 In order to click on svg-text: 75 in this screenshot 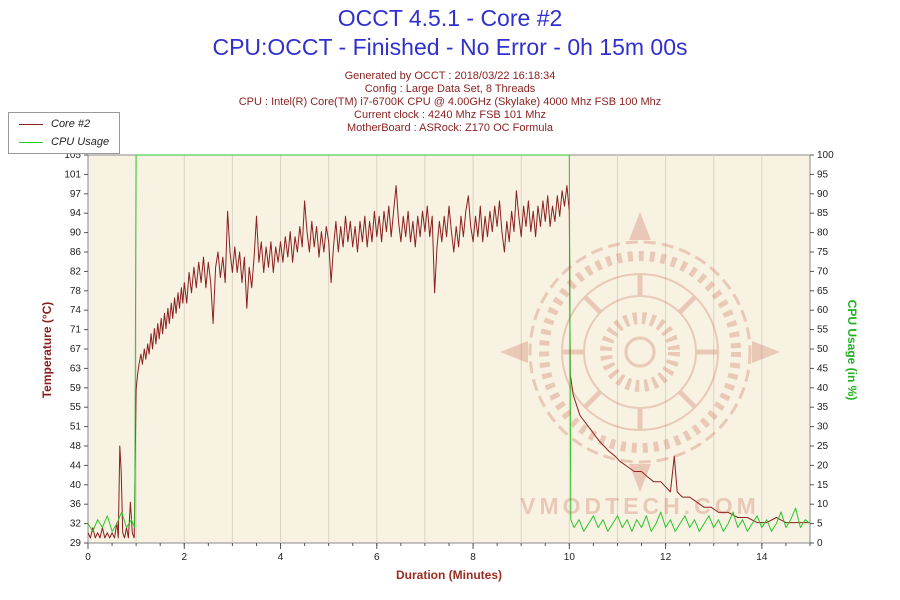, I will do `click(823, 252)`.